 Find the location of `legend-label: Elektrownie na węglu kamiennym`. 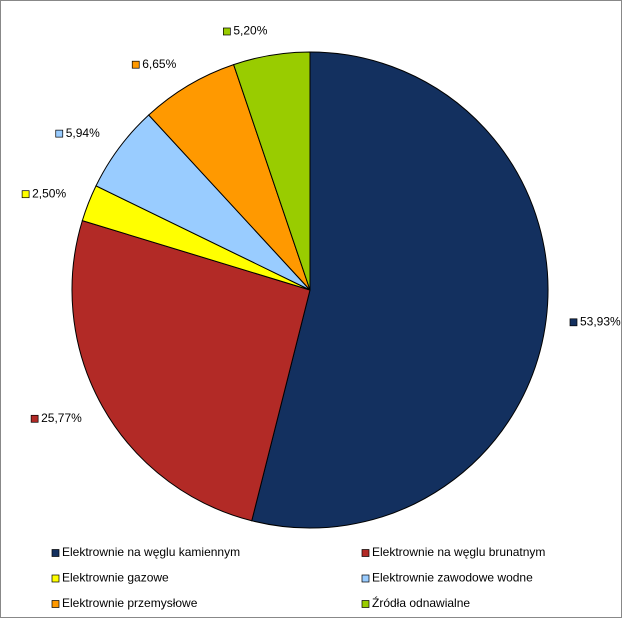

legend-label: Elektrownie na węglu kamiennym is located at coordinates (151, 552).